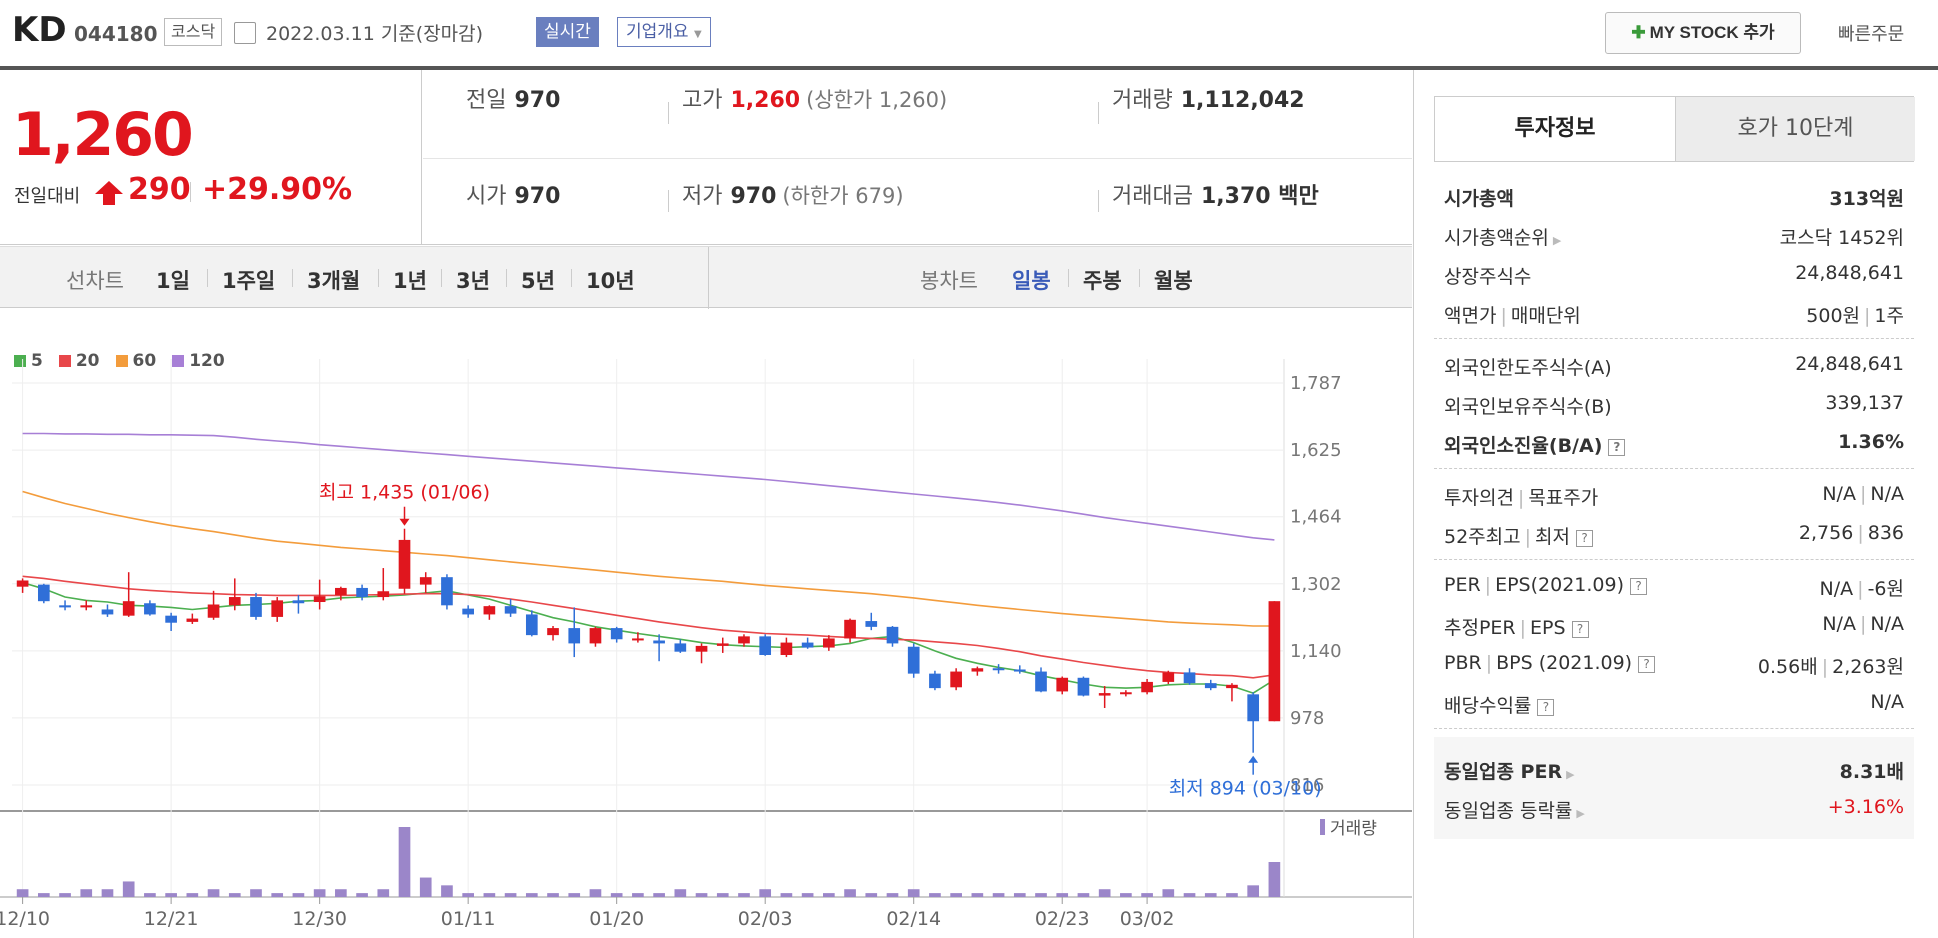 The image size is (1938, 938). I want to click on x-tick-label: 02/14, so click(913, 919).